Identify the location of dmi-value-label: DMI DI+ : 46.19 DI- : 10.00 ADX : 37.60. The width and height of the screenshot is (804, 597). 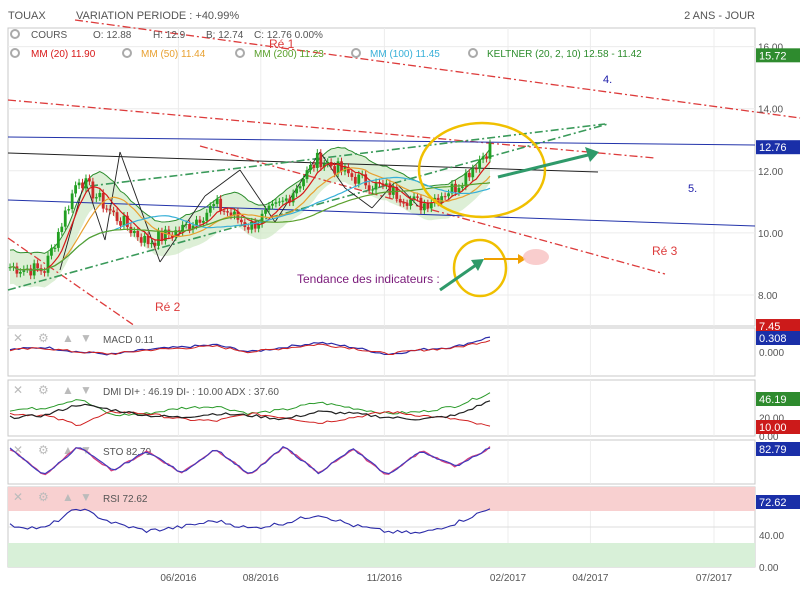
(191, 392).